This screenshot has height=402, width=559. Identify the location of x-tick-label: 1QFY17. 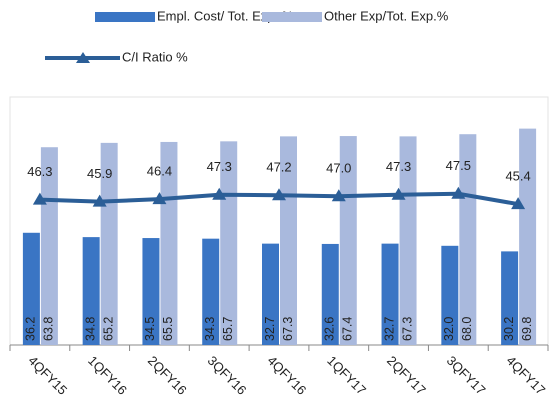
(346, 375).